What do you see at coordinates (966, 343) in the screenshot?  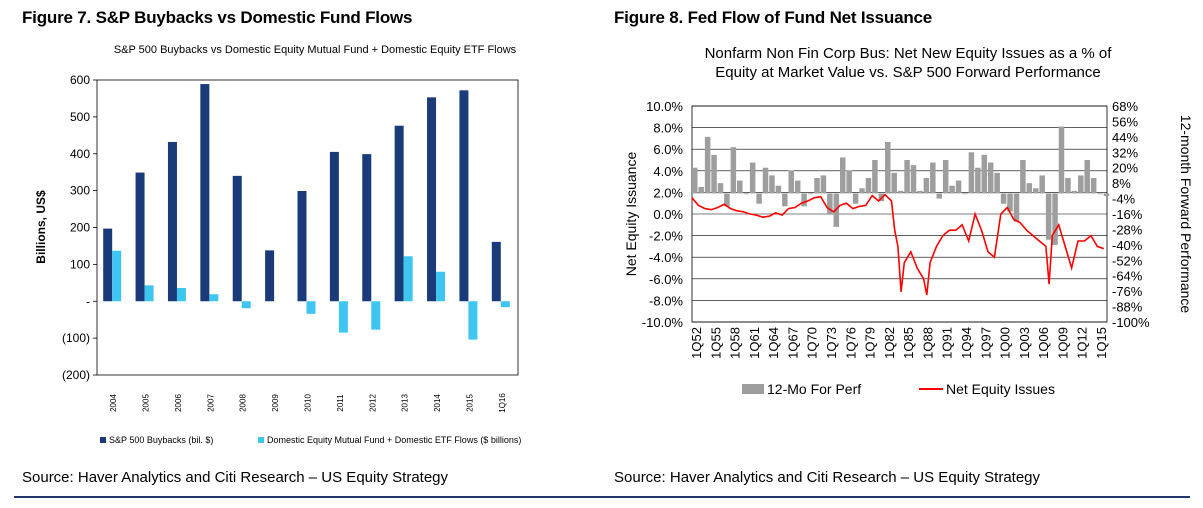 I see `x-tick-label: 1Q94` at bounding box center [966, 343].